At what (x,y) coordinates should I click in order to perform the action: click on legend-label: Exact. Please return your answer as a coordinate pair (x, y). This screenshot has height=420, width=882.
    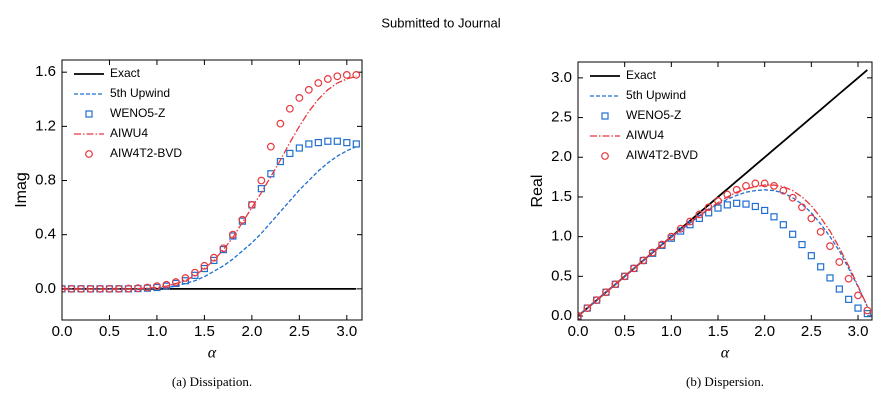
    Looking at the image, I should click on (125, 73).